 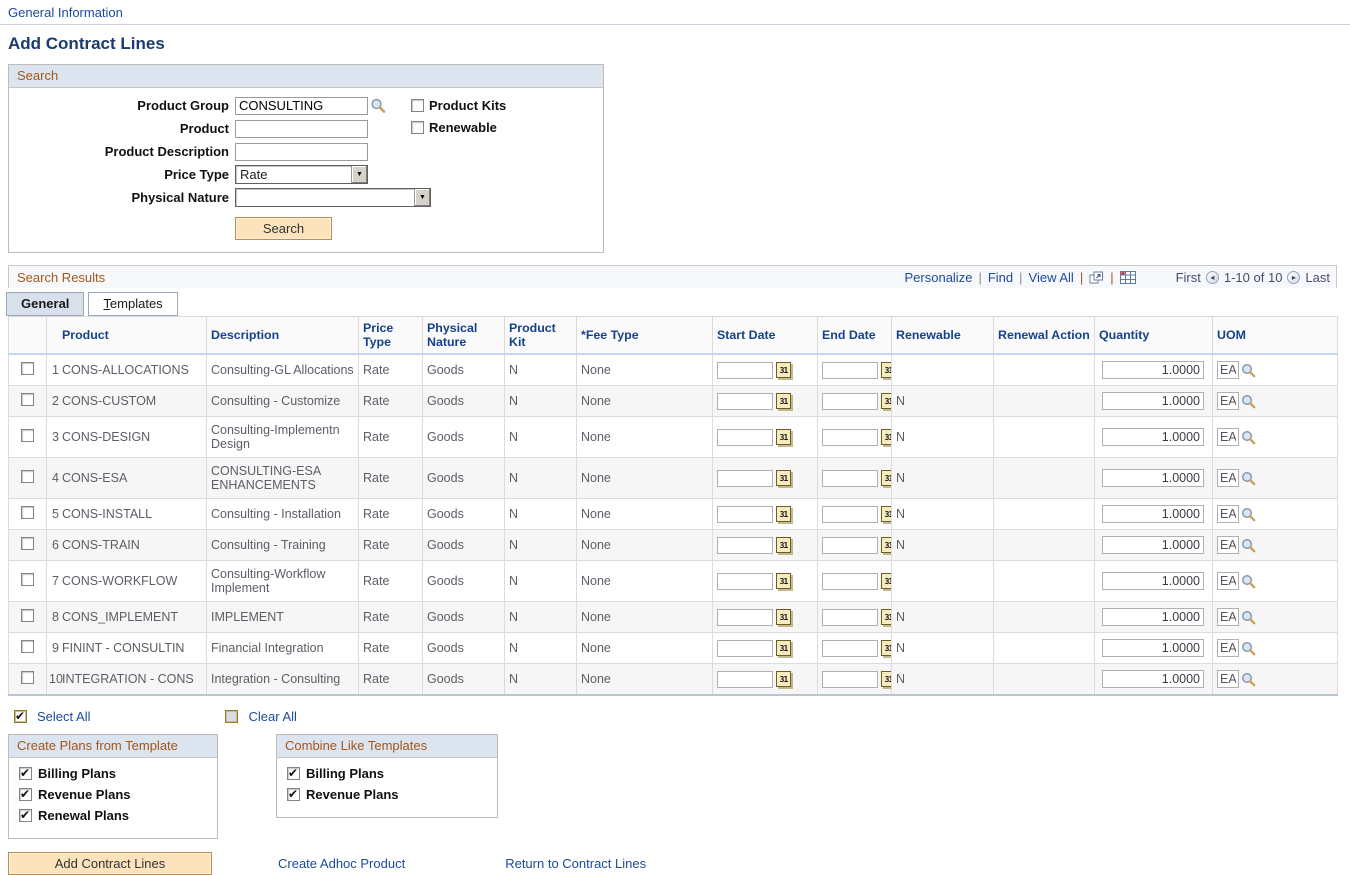 What do you see at coordinates (301, 105) in the screenshot?
I see `product-group-input` at bounding box center [301, 105].